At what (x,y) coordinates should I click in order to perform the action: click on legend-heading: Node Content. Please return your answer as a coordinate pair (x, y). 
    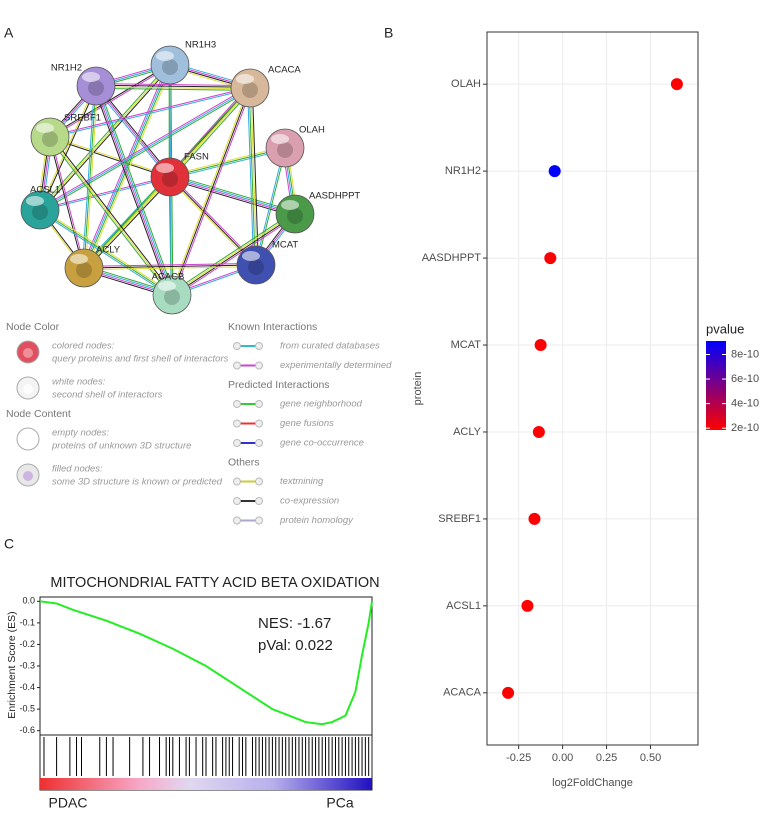
    Looking at the image, I should click on (38, 414).